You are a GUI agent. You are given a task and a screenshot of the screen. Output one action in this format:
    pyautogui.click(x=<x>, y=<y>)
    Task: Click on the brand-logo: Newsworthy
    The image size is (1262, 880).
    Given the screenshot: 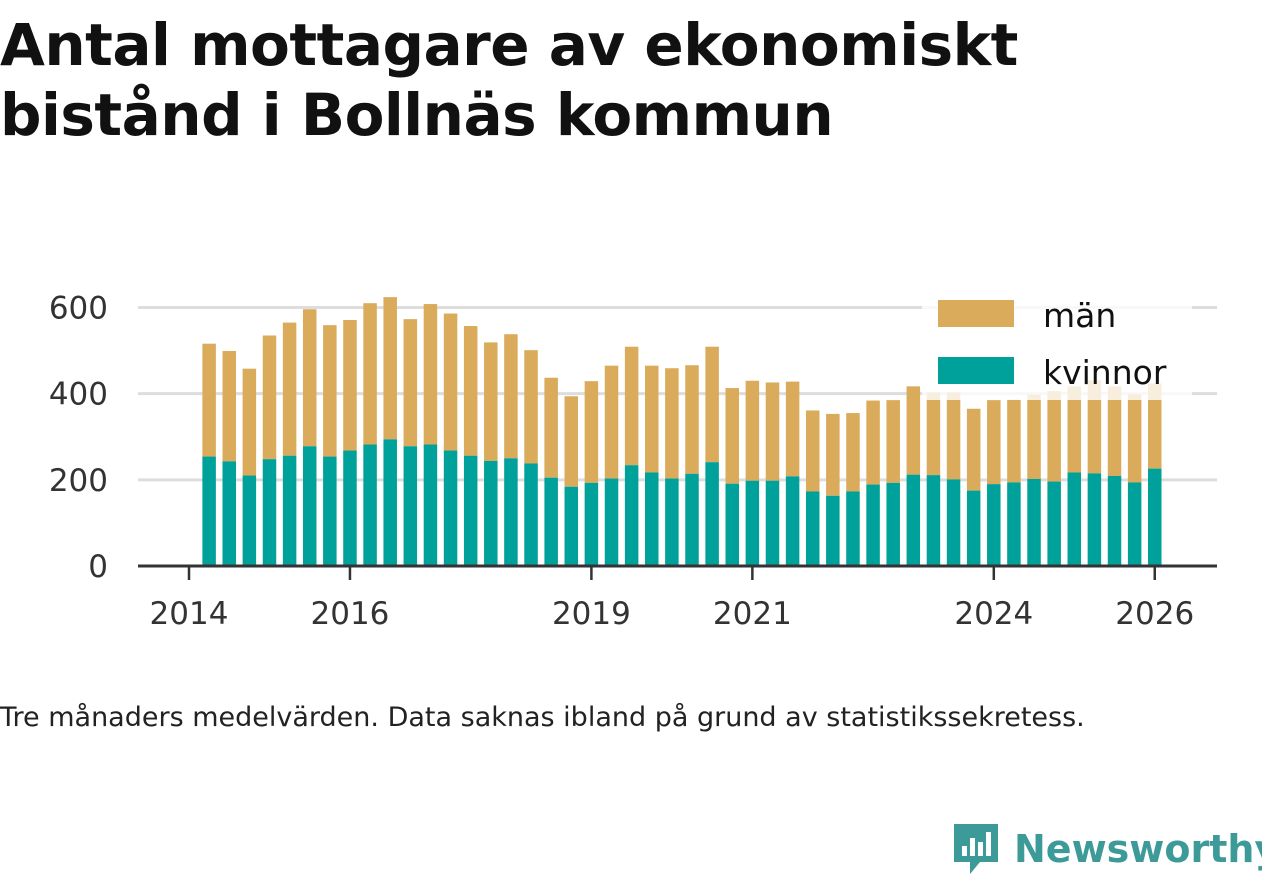 What is the action you would take?
    pyautogui.click(x=1106, y=849)
    